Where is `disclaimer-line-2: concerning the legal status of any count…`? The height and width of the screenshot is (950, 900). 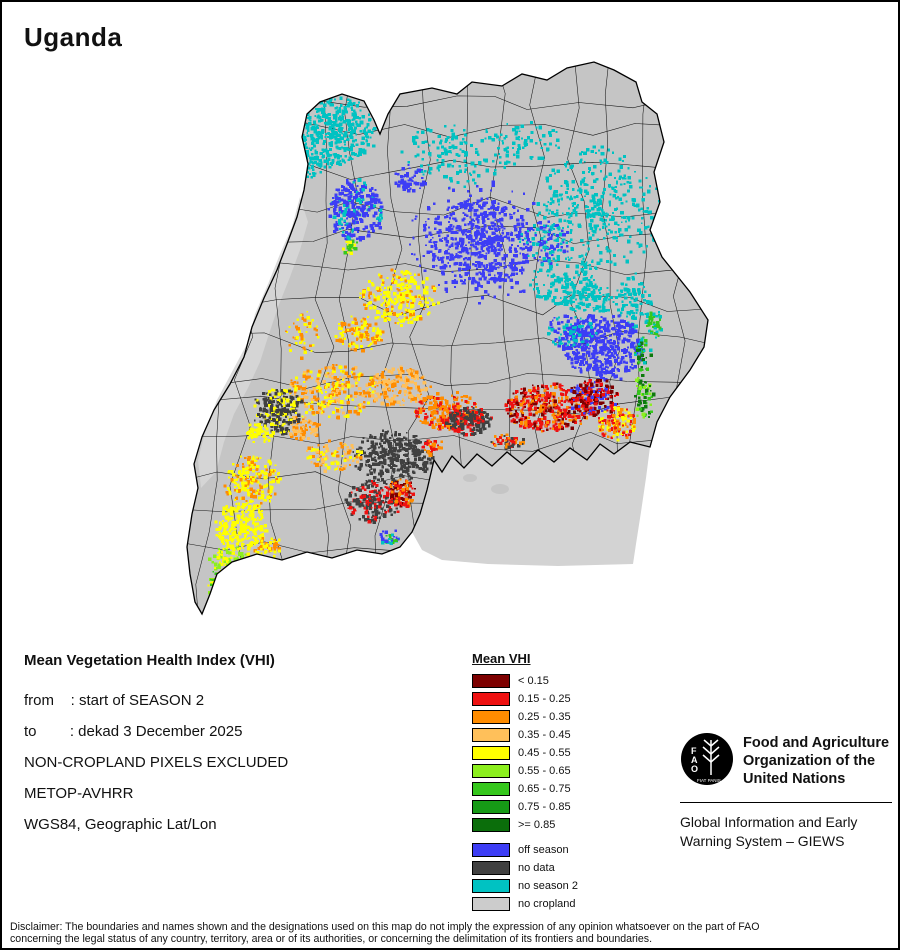
disclaimer-line-2: concerning the legal status of any count… is located at coordinates (331, 939).